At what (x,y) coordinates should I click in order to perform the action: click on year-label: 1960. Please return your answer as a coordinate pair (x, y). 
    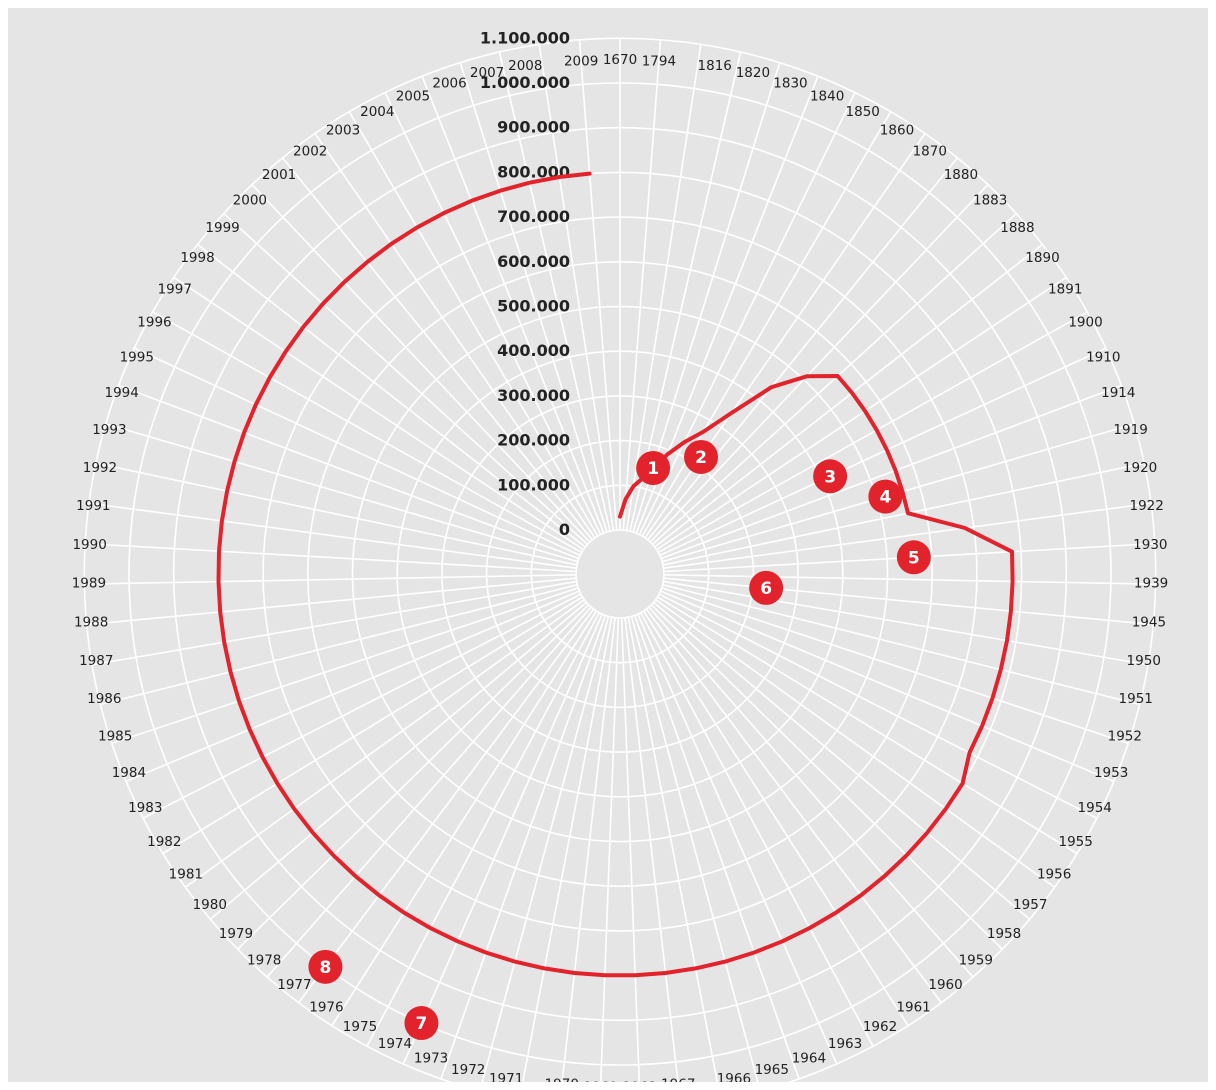
    Looking at the image, I should click on (945, 985).